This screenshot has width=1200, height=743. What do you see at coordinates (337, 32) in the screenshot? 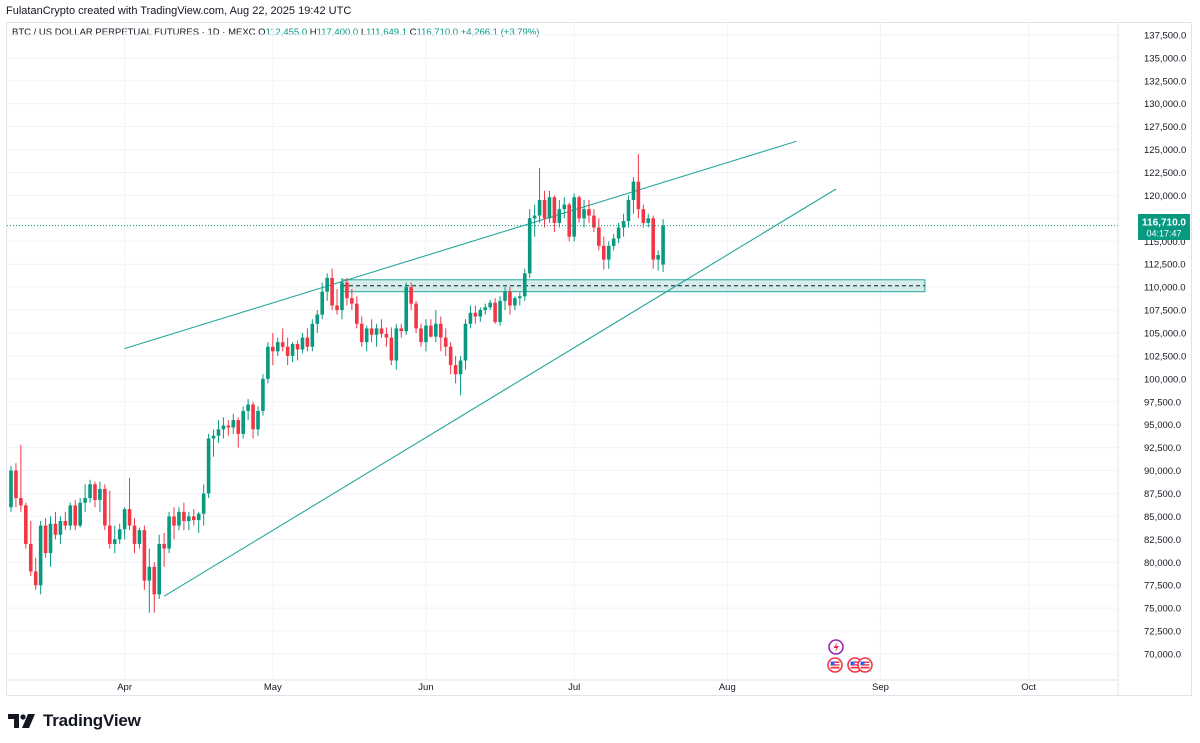
I see `high-value: 117,400.0` at bounding box center [337, 32].